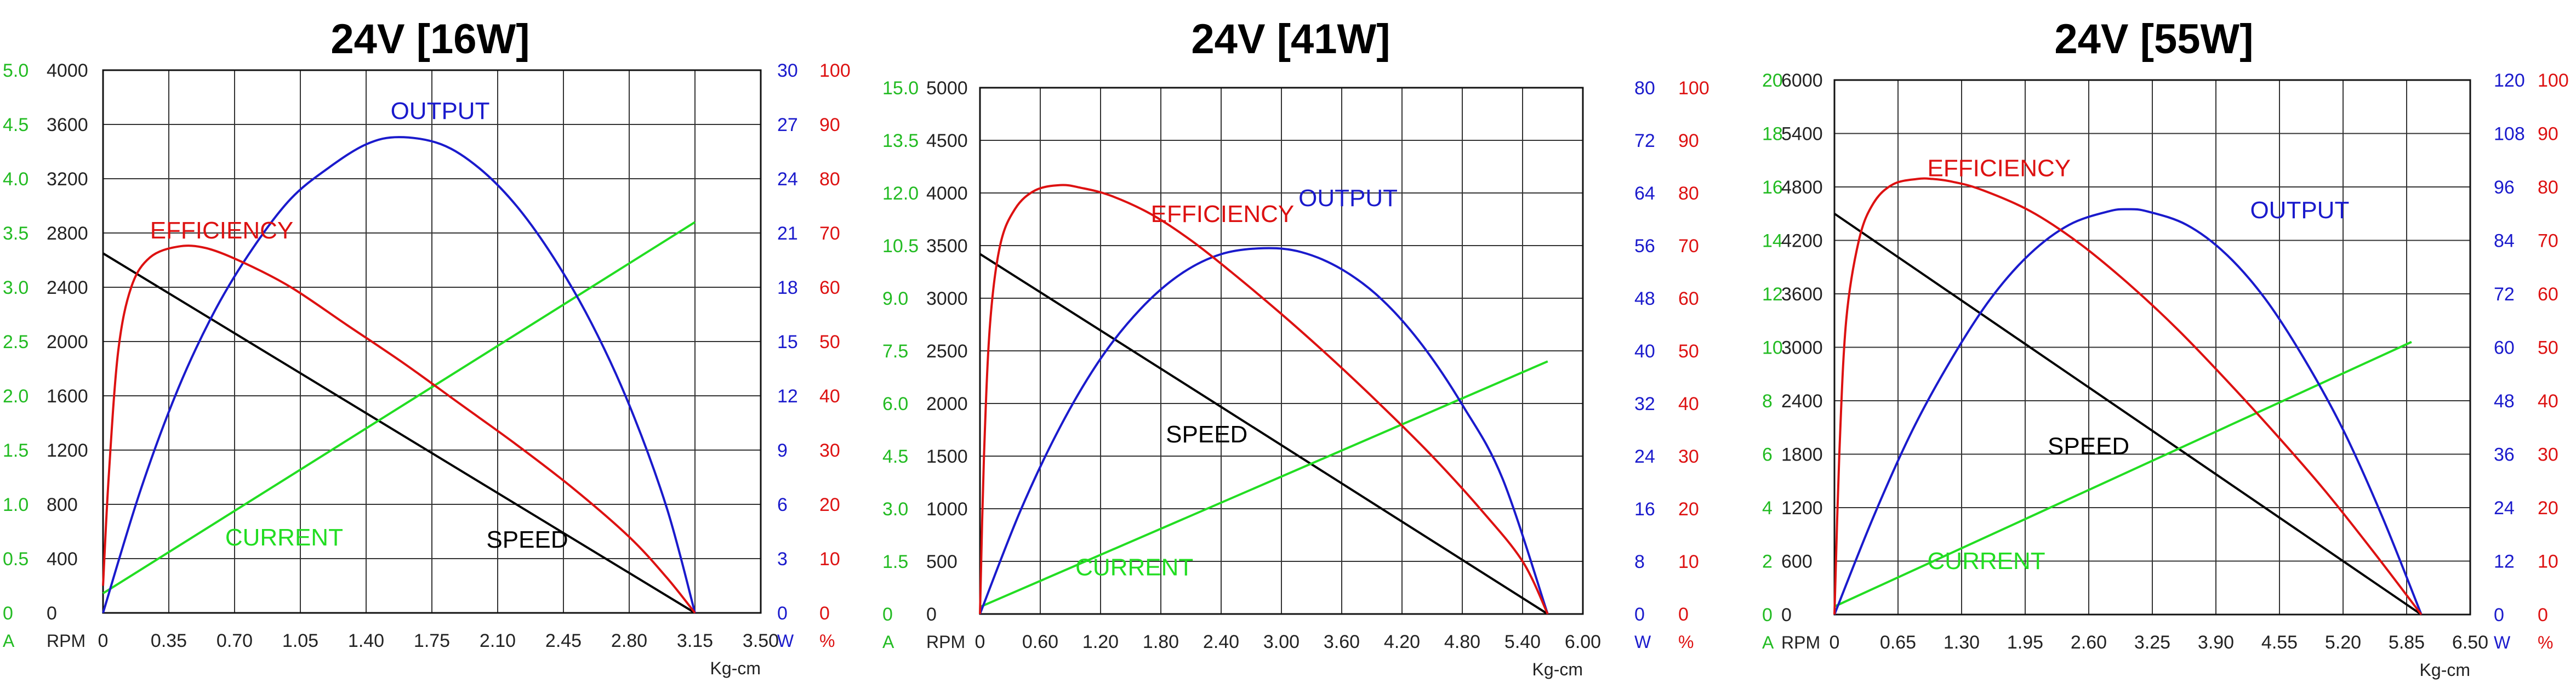 This screenshot has height=688, width=2576. Describe the element at coordinates (1767, 455) in the screenshot. I see `y-tick-label: 6` at that location.